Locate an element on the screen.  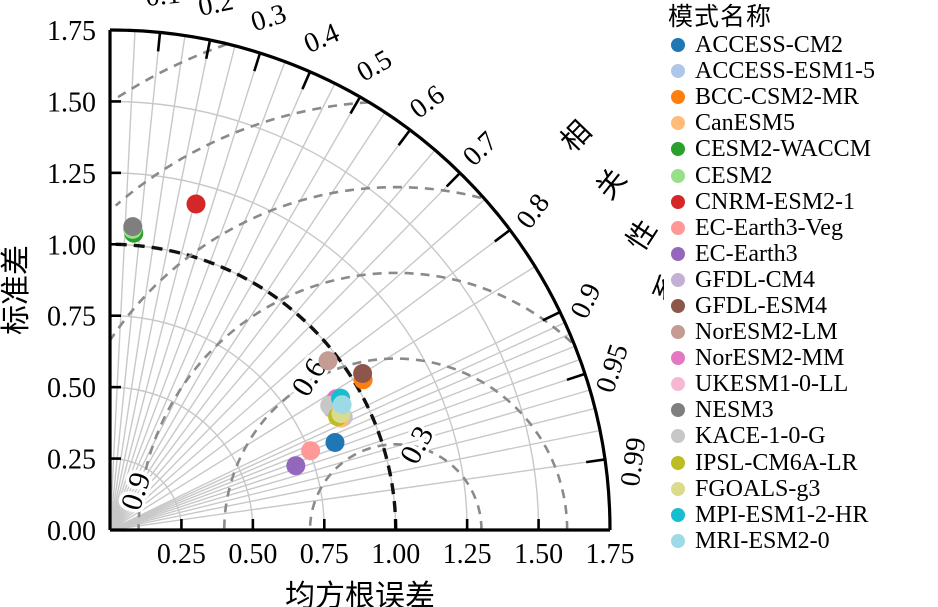
legend-item: GFDL-CM4 is located at coordinates (801, 280).